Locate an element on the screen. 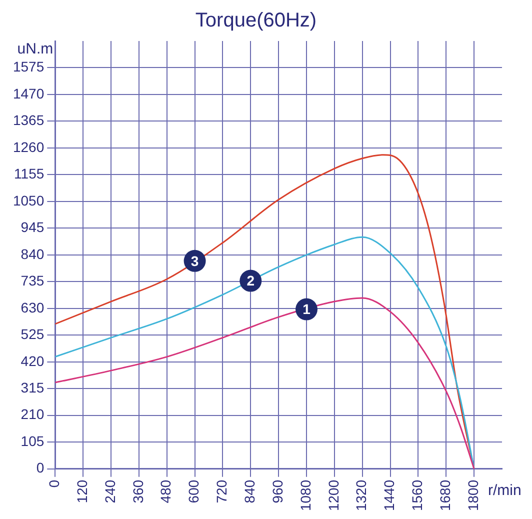  y-tick-label: 210 is located at coordinates (32, 414).